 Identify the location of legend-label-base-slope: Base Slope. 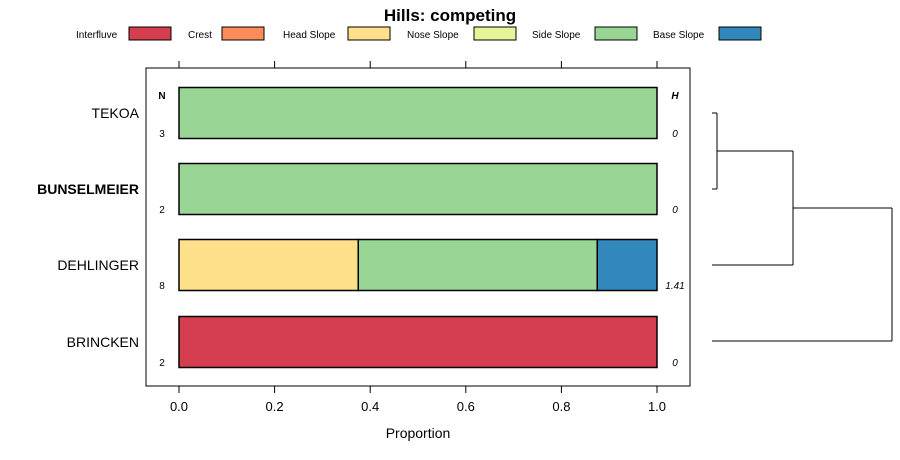
(679, 35).